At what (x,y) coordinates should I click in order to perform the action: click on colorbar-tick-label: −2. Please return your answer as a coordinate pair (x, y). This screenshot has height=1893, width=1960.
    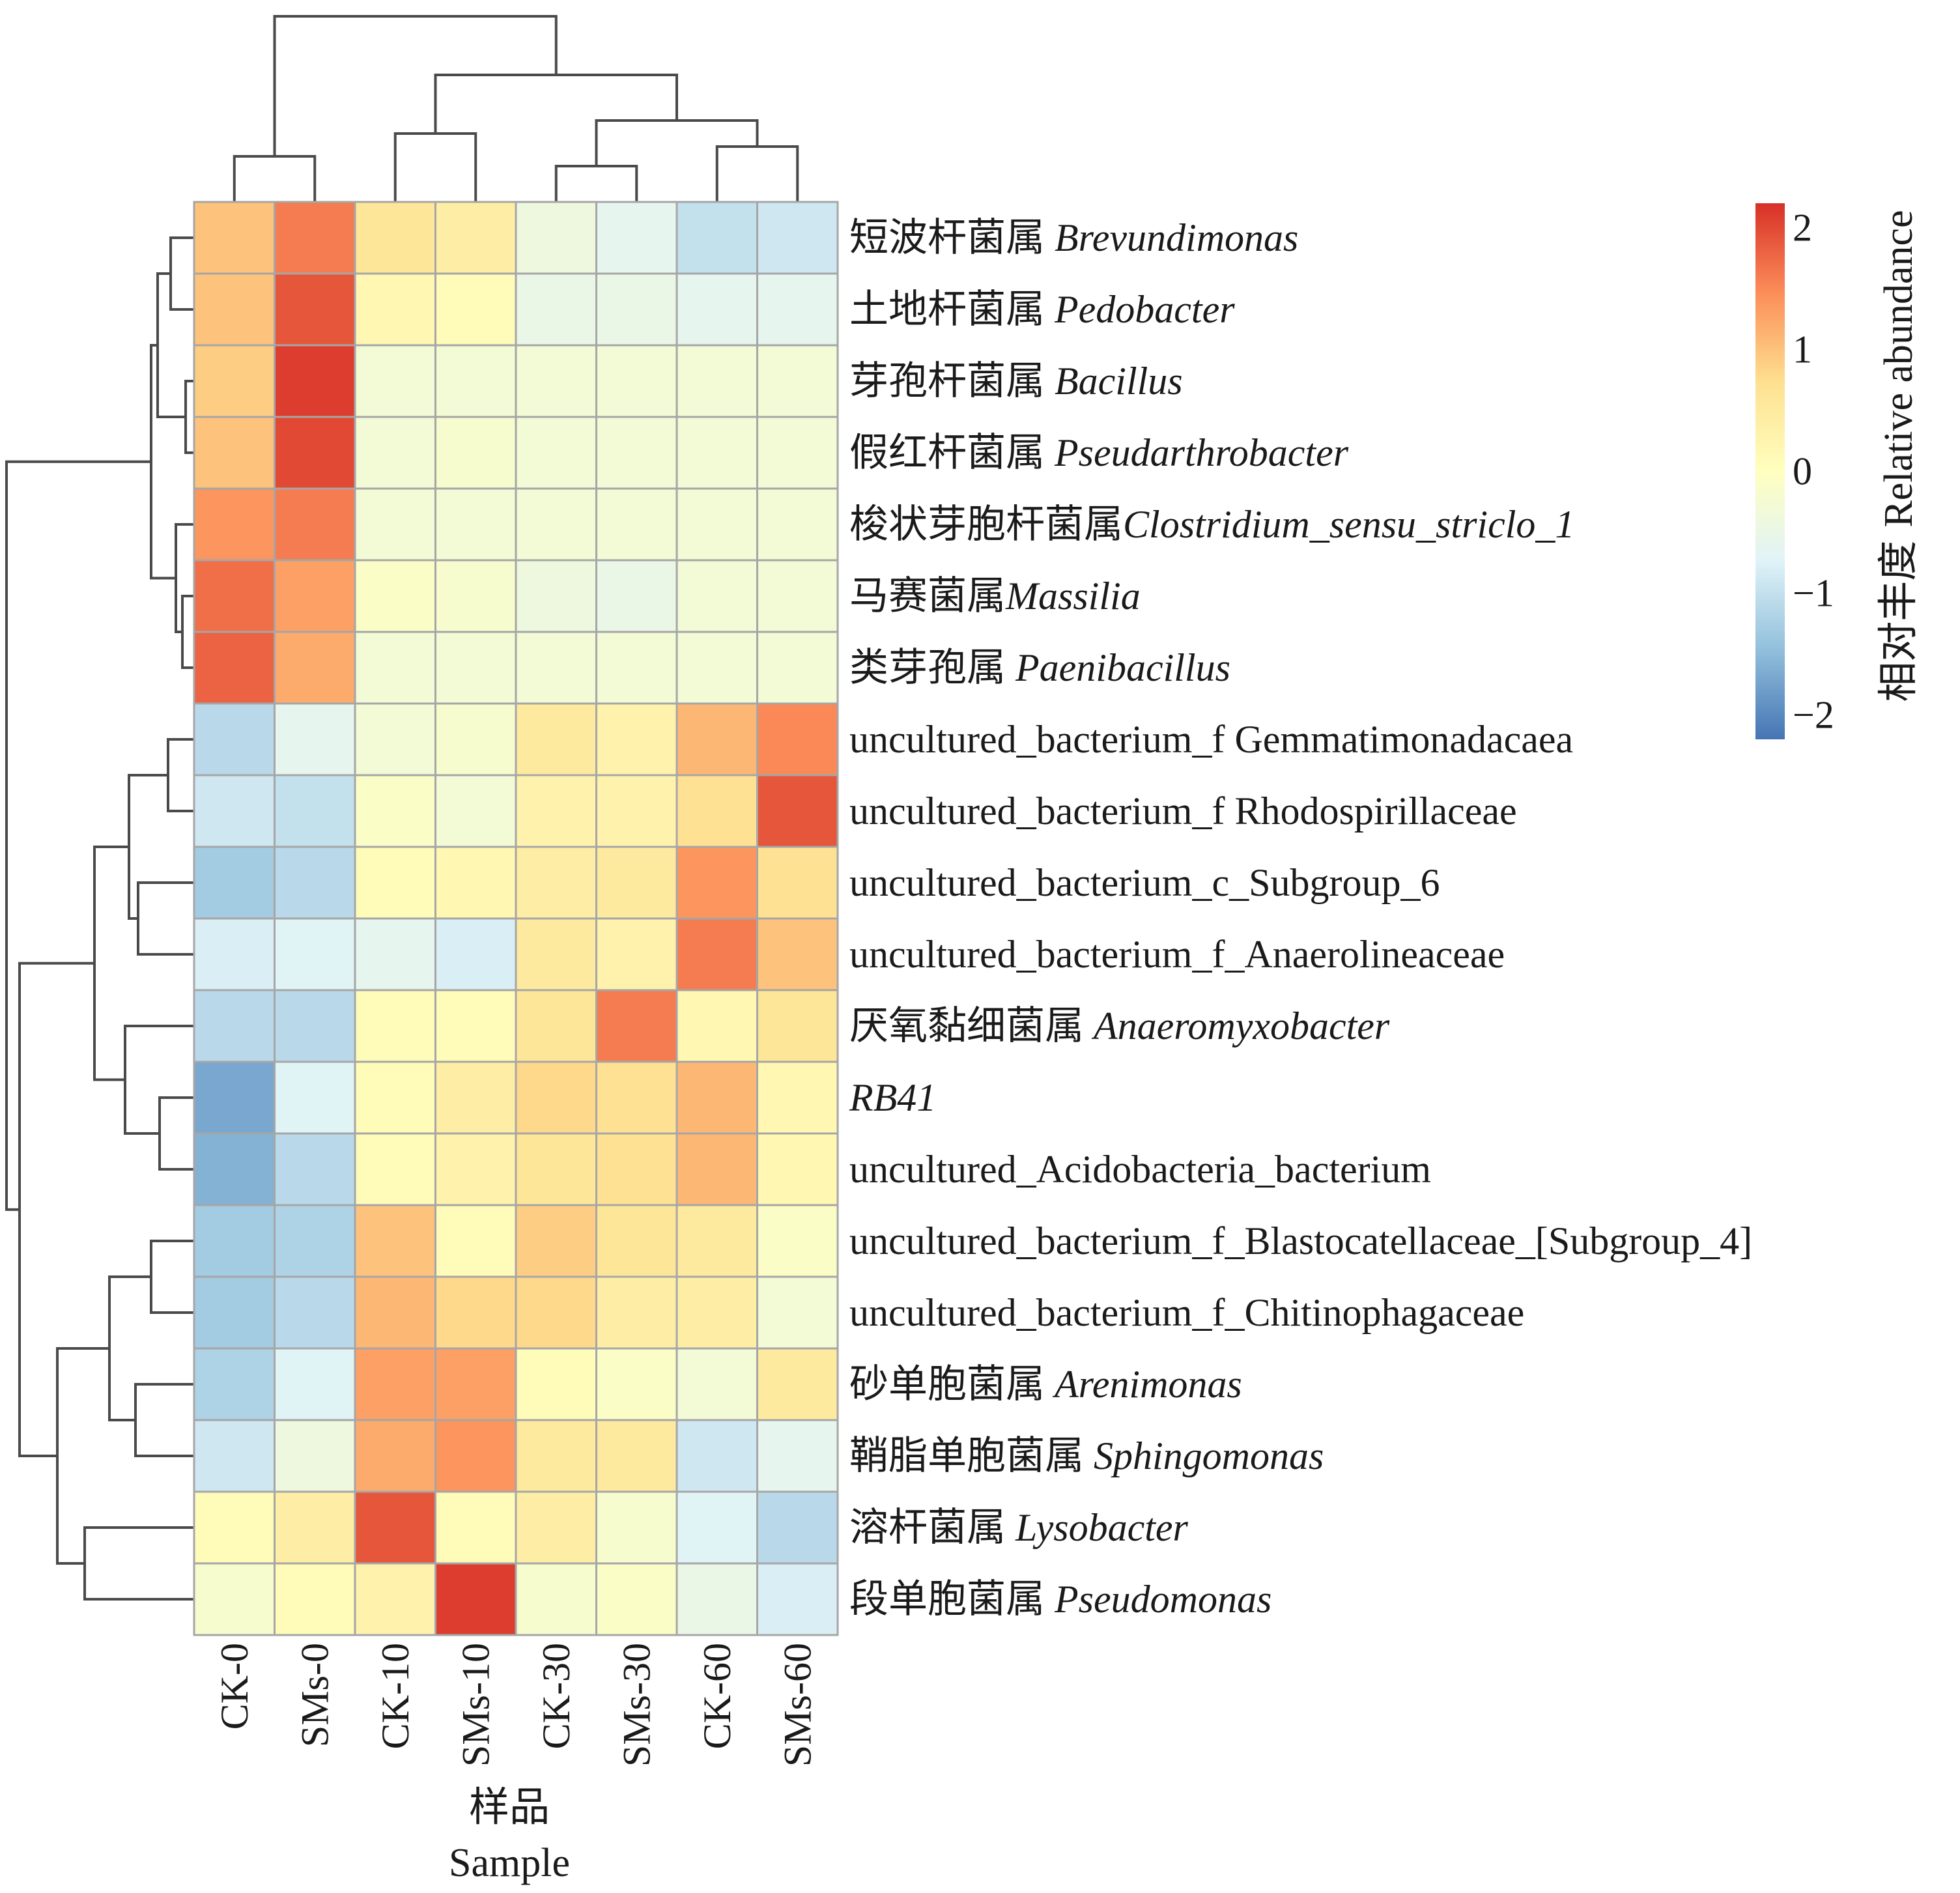
    Looking at the image, I should click on (1813, 716).